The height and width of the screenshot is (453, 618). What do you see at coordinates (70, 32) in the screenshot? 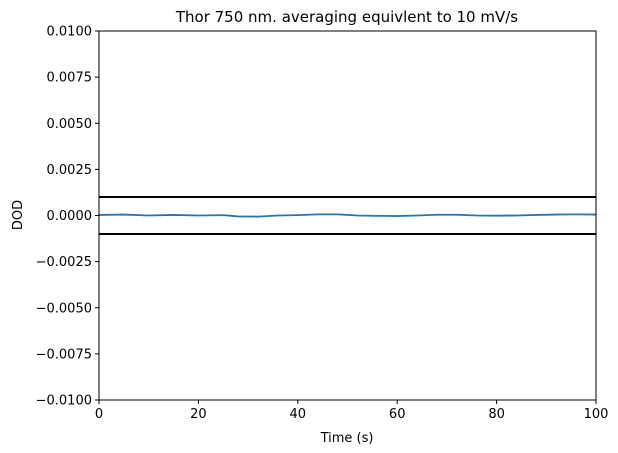
I see `y-tick-label: 0.0100` at bounding box center [70, 32].